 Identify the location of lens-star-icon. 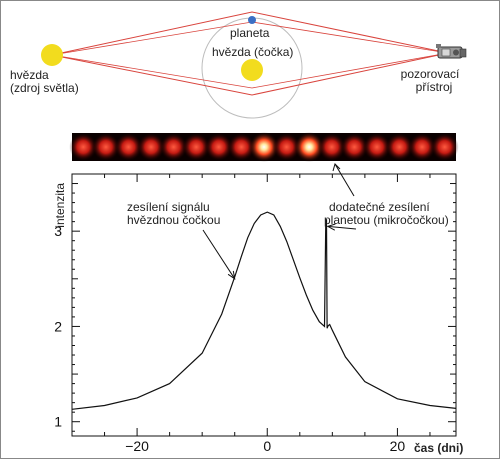
(252, 70).